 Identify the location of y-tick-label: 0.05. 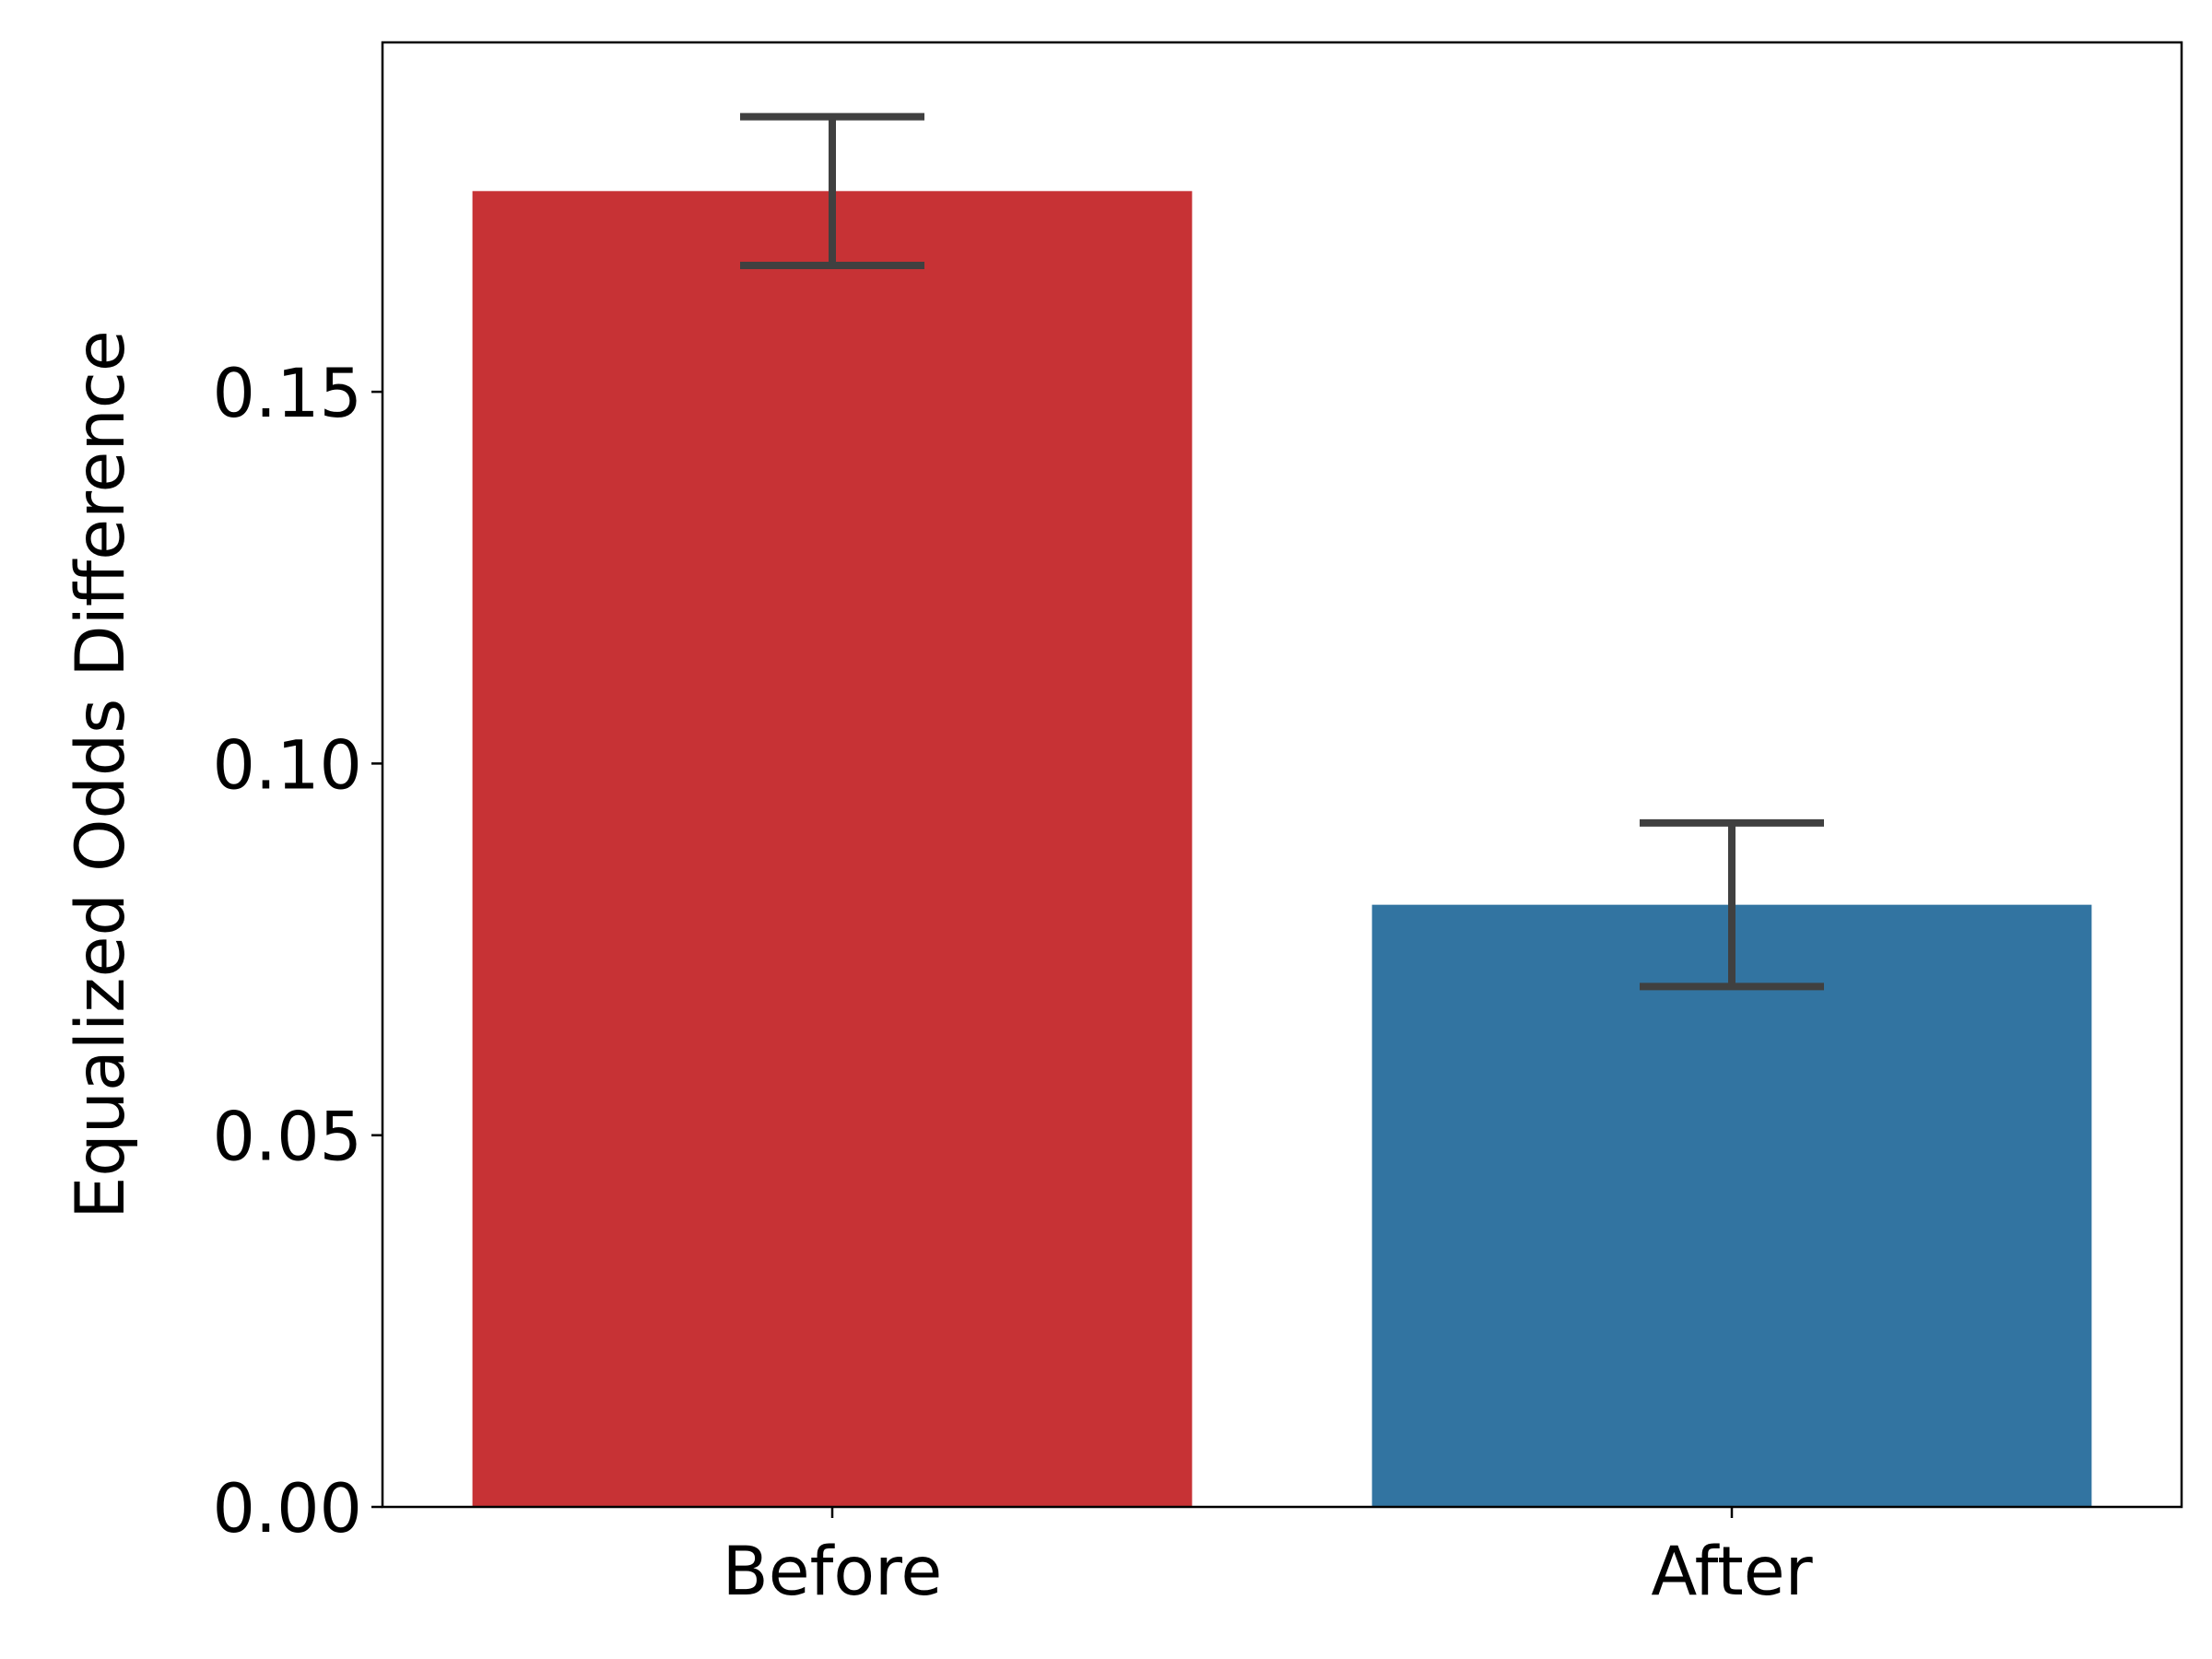
(287, 1138).